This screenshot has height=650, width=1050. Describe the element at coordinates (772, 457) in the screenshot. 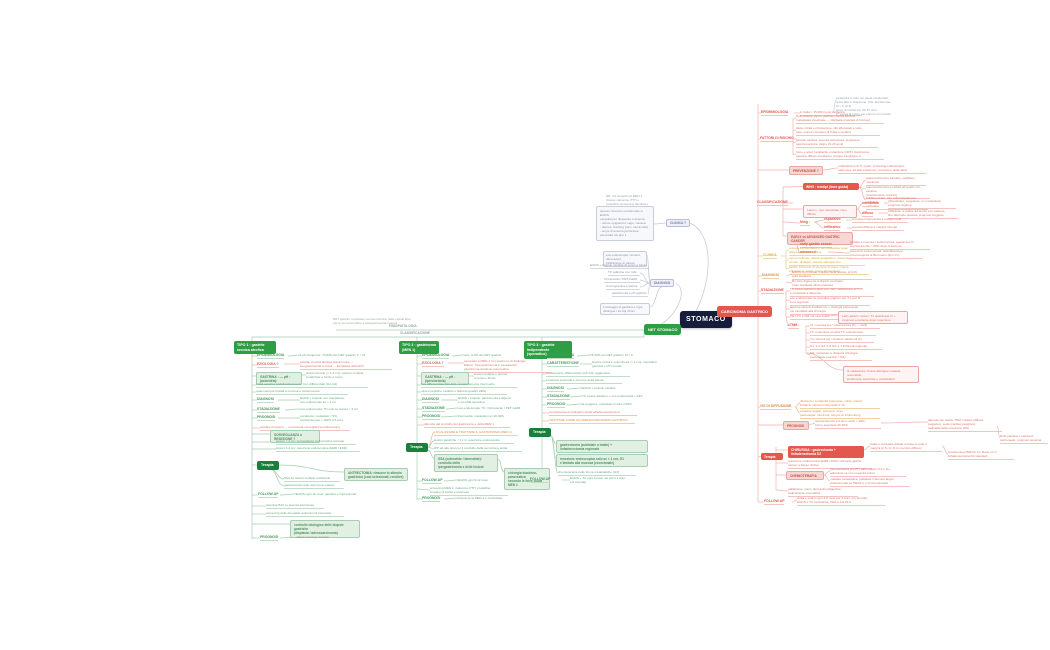

I see `terapia-box: Terapia` at that location.